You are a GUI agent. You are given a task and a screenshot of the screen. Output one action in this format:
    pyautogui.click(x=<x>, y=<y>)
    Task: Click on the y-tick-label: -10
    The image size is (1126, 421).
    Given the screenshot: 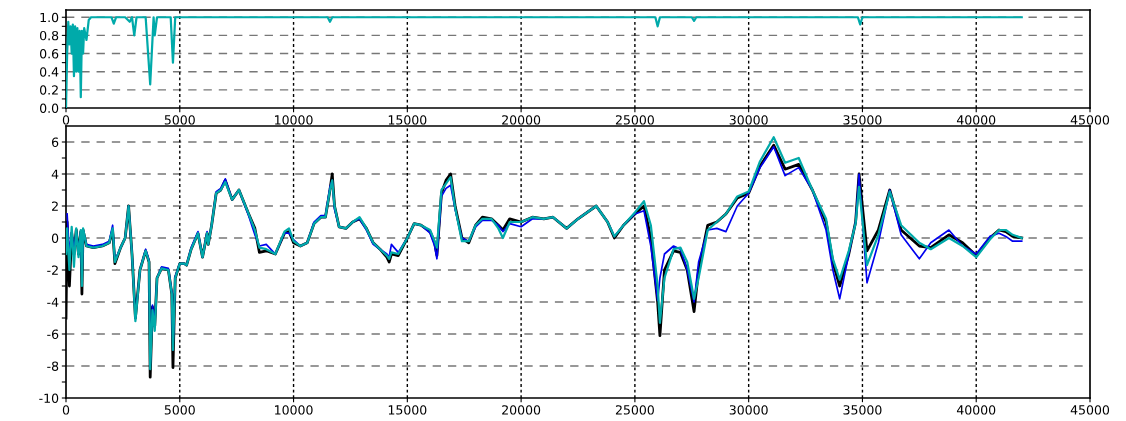 What is the action you would take?
    pyautogui.click(x=49, y=398)
    